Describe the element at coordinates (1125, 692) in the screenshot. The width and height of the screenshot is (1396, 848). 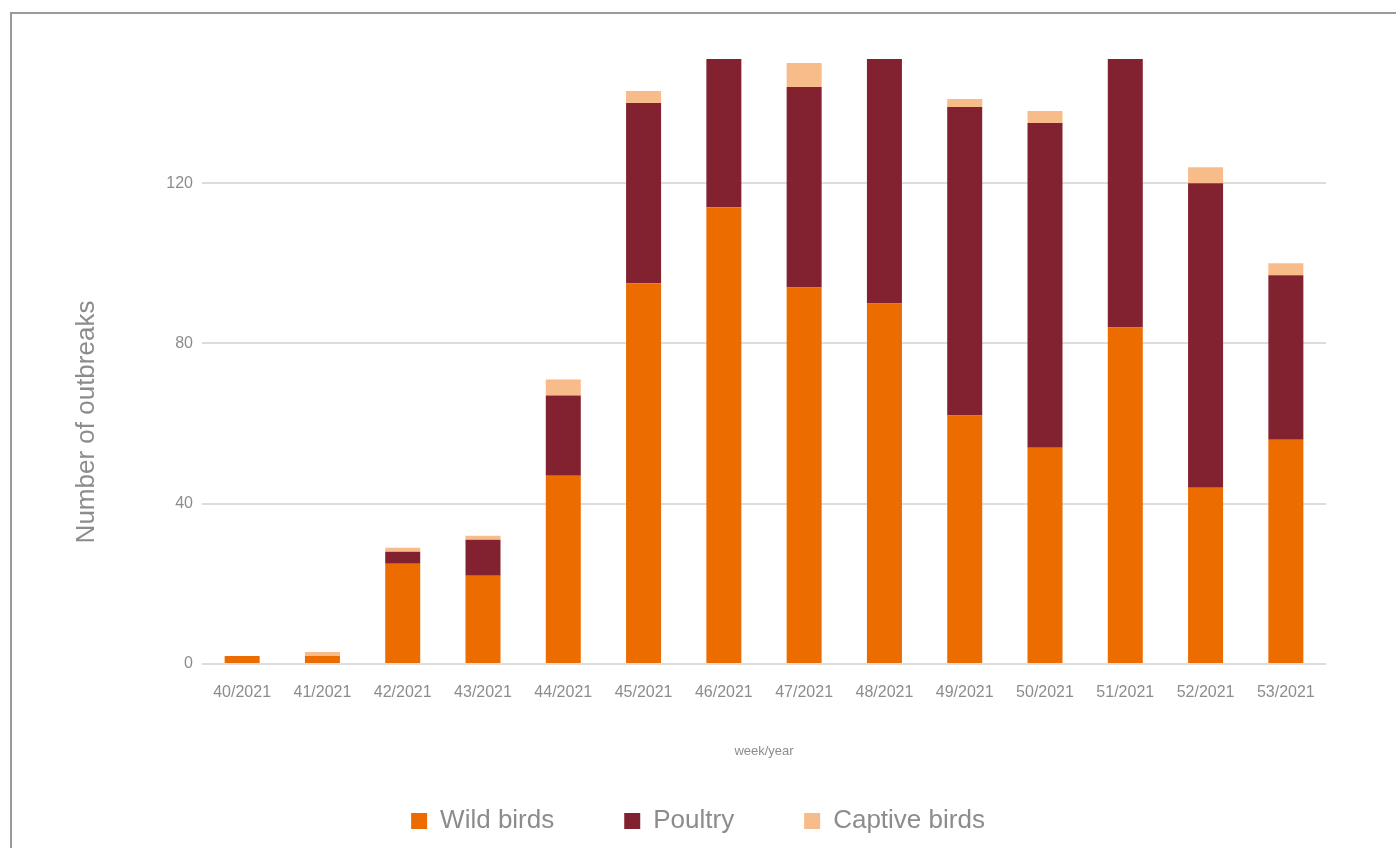
I see `x-tick-label: 51/2021` at that location.